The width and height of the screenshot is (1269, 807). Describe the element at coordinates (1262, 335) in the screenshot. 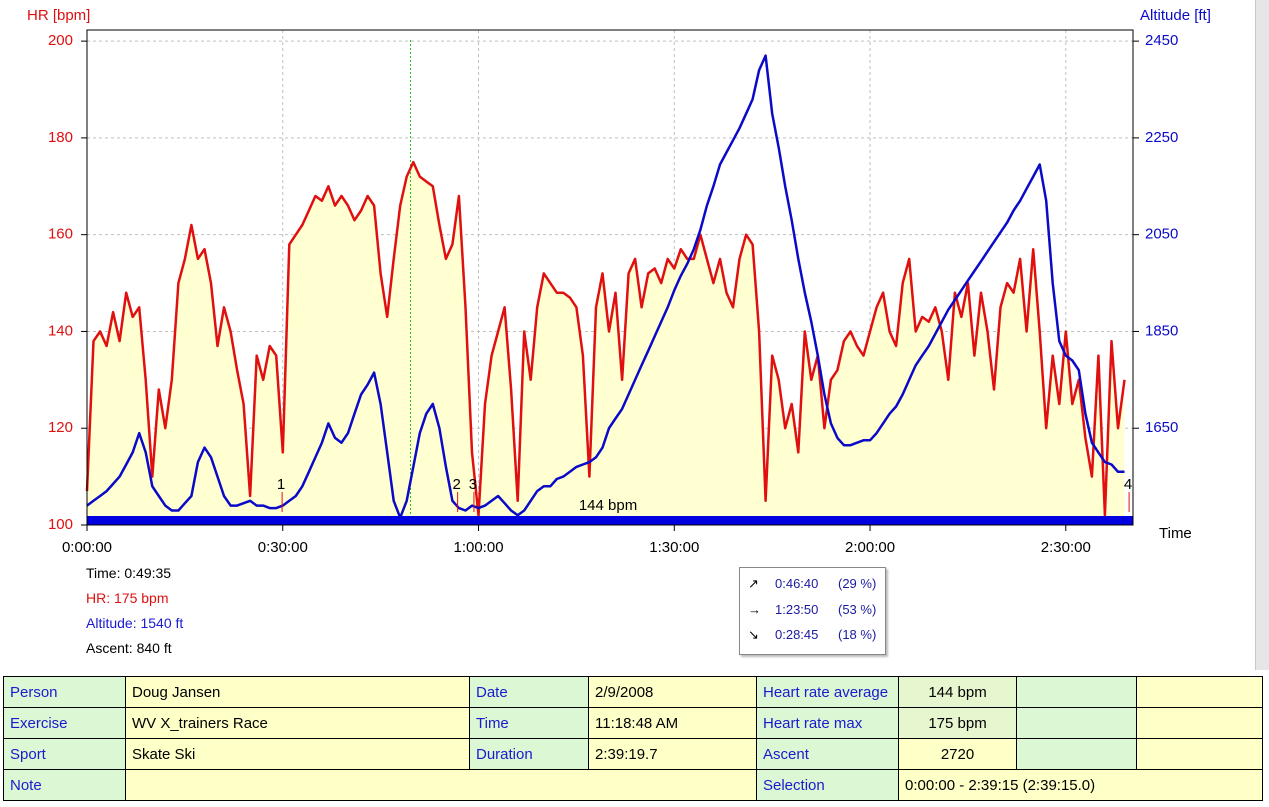

I see `scrollbar` at that location.